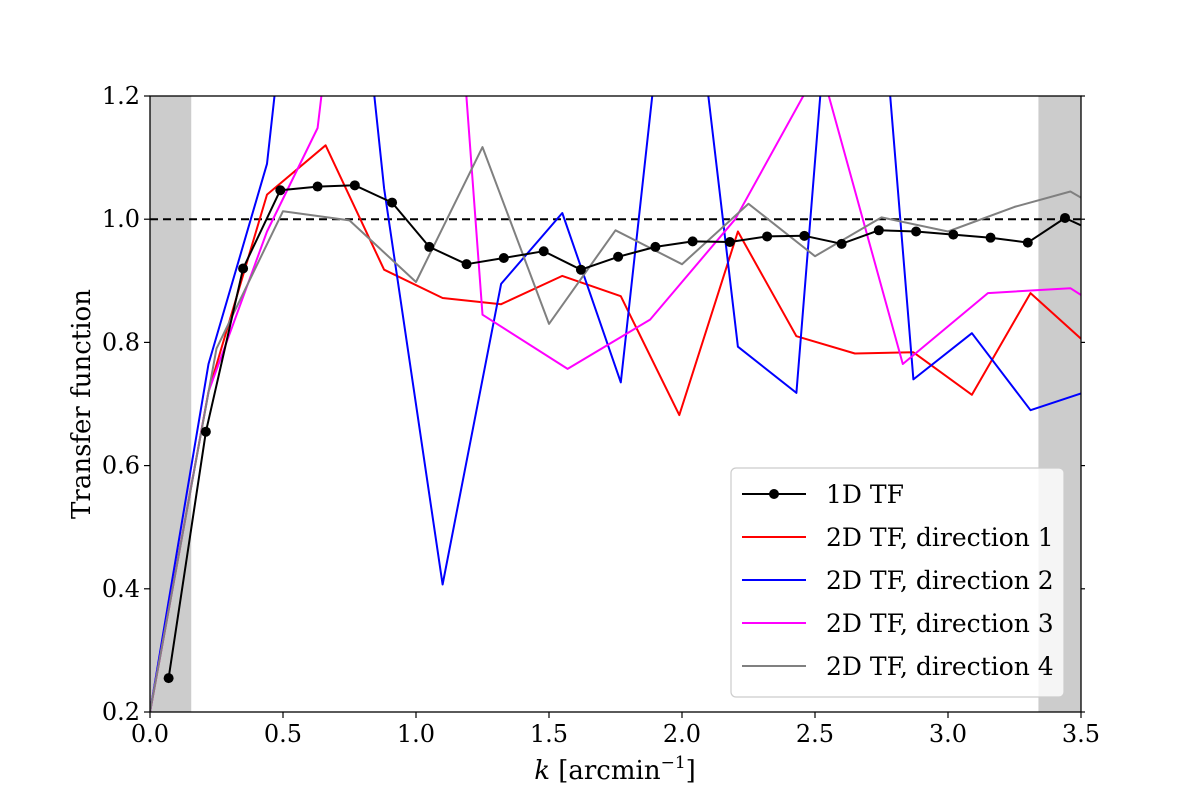  What do you see at coordinates (549, 734) in the screenshot?
I see `x-tick-label: 1.5` at bounding box center [549, 734].